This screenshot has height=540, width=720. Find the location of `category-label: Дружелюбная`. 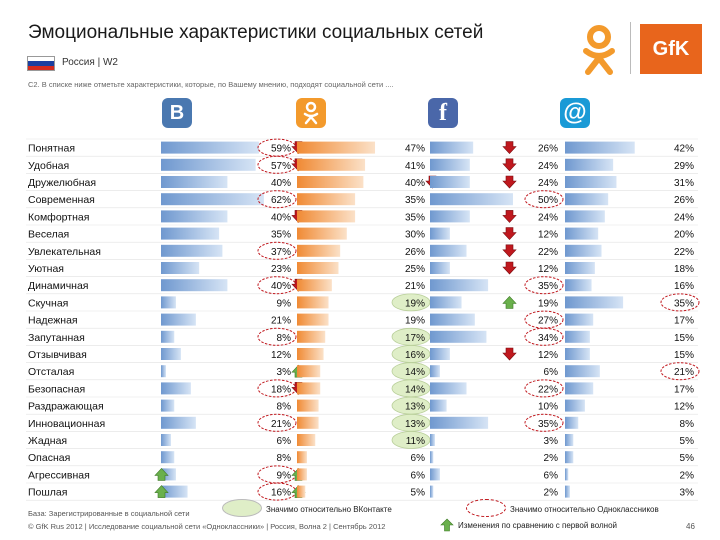

category-label: Дружелюбная is located at coordinates (62, 183).